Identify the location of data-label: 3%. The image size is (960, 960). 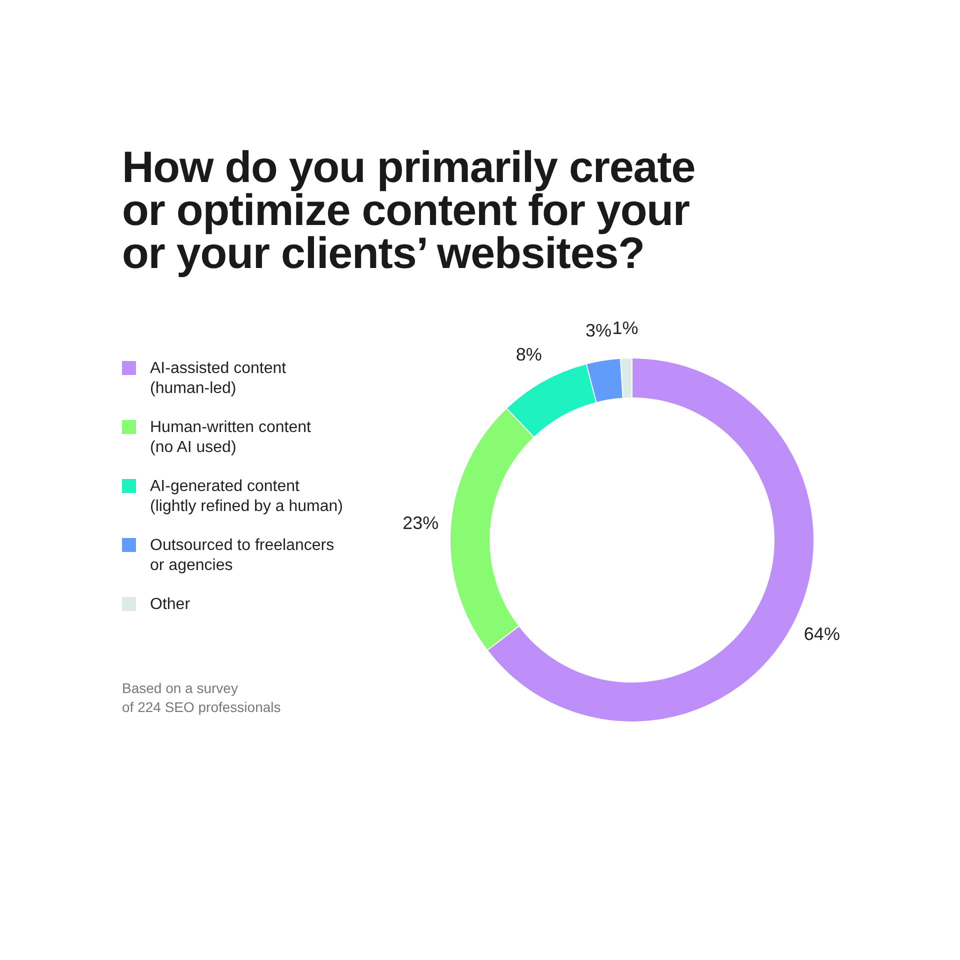
(598, 330).